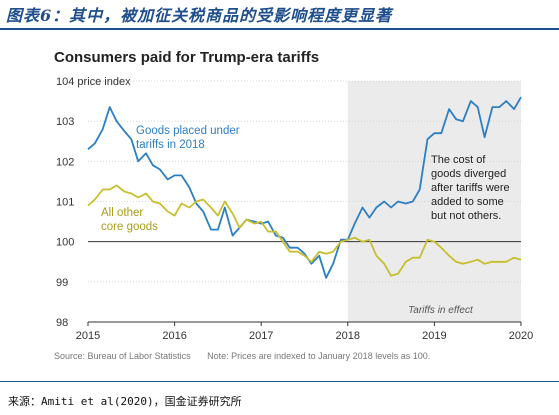 The image size is (559, 415). What do you see at coordinates (470, 188) in the screenshot?
I see `annotation-line: after tariffs were` at bounding box center [470, 188].